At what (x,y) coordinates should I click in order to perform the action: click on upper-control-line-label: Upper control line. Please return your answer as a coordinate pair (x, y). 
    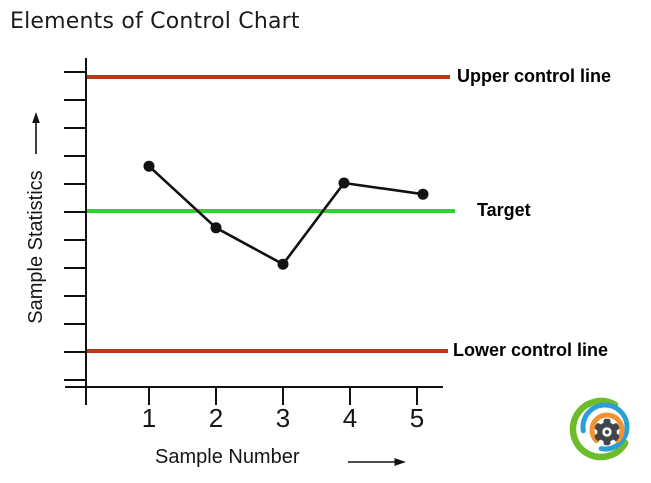
    Looking at the image, I should click on (534, 75).